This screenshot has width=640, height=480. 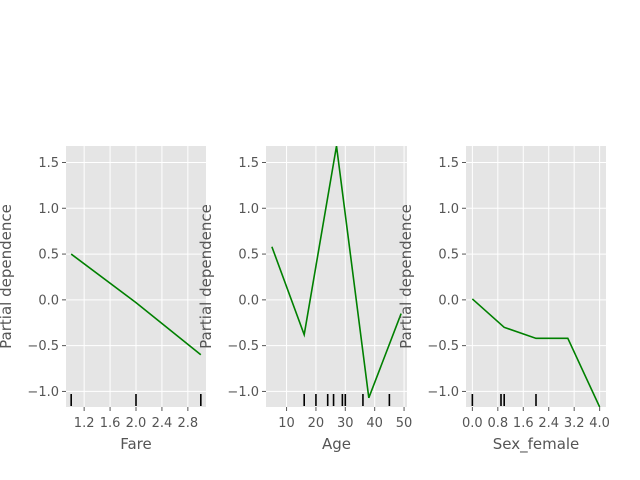 What do you see at coordinates (136, 423) in the screenshot?
I see `x-tick-label: 2.0` at bounding box center [136, 423].